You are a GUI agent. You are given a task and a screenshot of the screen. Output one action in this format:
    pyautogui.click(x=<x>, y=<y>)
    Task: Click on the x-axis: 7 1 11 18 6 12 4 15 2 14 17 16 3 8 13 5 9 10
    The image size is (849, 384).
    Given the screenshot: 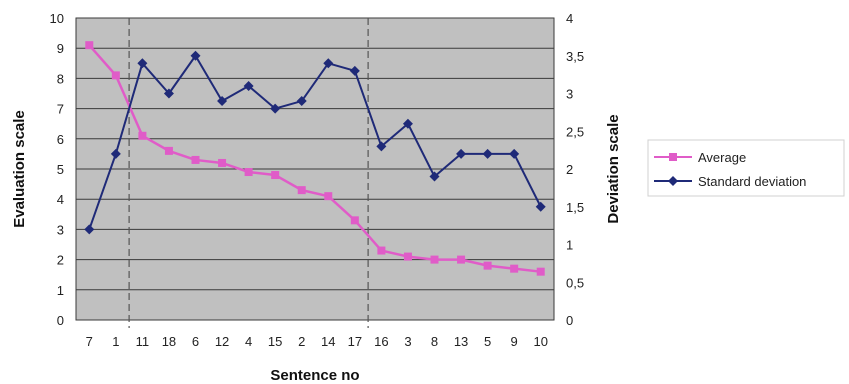 What is the action you would take?
    pyautogui.click(x=317, y=341)
    